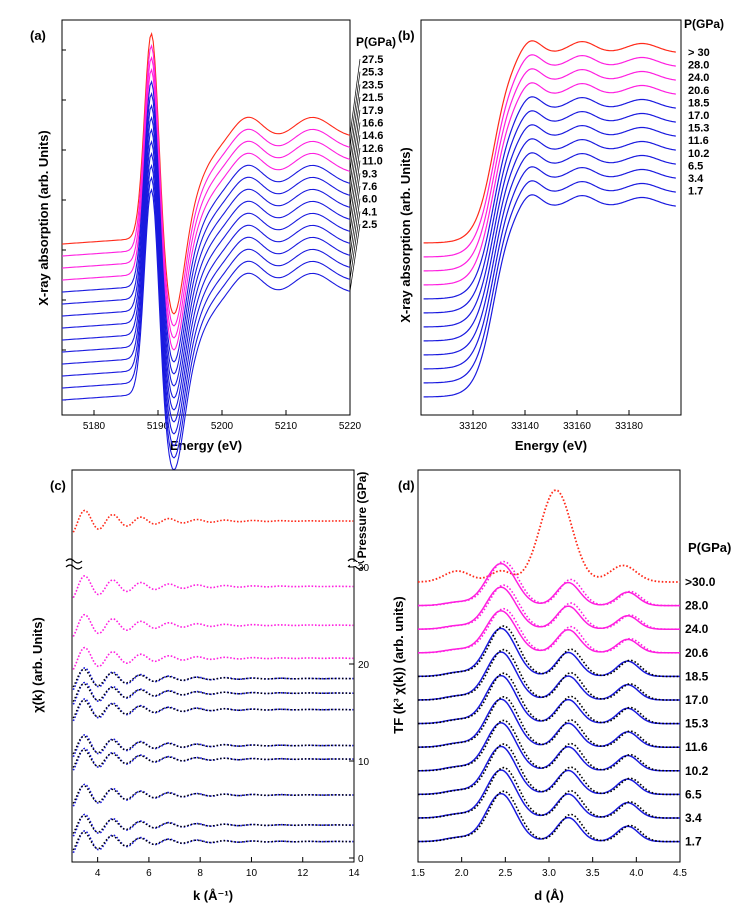 The width and height of the screenshot is (739, 911). Describe the element at coordinates (372, 136) in the screenshot. I see `panel-a-pressure-label: 14.6` at that location.